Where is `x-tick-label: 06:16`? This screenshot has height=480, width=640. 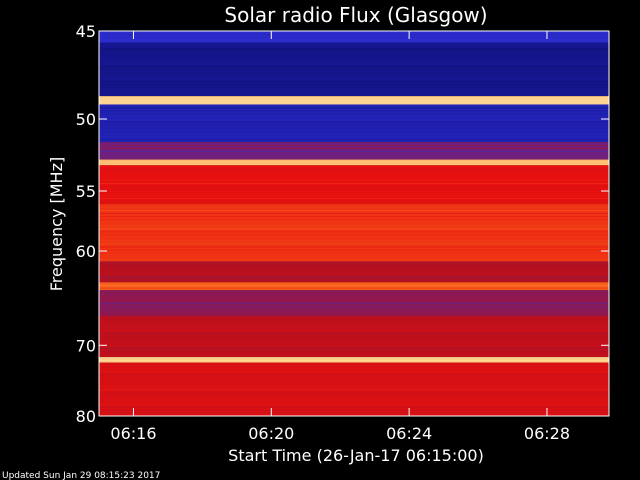 x-tick-label: 06:16 is located at coordinates (133, 433).